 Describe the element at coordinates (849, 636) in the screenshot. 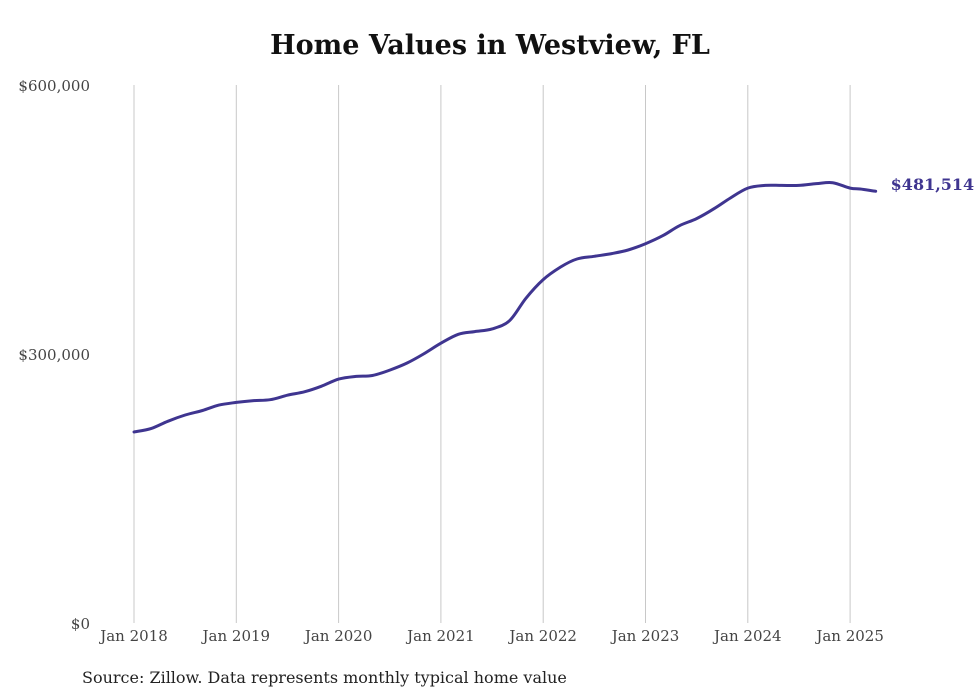

I see `x-tick-label: Jan 2025` at that location.